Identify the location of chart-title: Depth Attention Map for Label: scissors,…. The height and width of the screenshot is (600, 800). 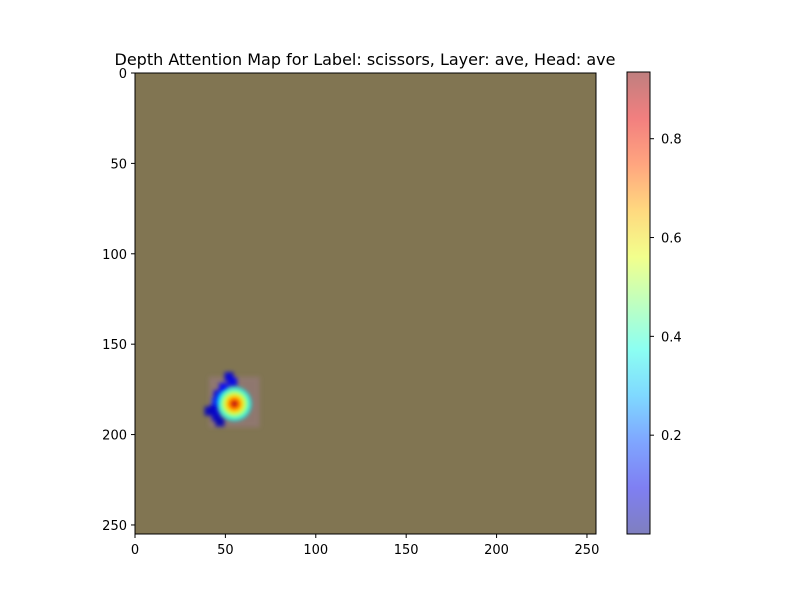
(365, 59).